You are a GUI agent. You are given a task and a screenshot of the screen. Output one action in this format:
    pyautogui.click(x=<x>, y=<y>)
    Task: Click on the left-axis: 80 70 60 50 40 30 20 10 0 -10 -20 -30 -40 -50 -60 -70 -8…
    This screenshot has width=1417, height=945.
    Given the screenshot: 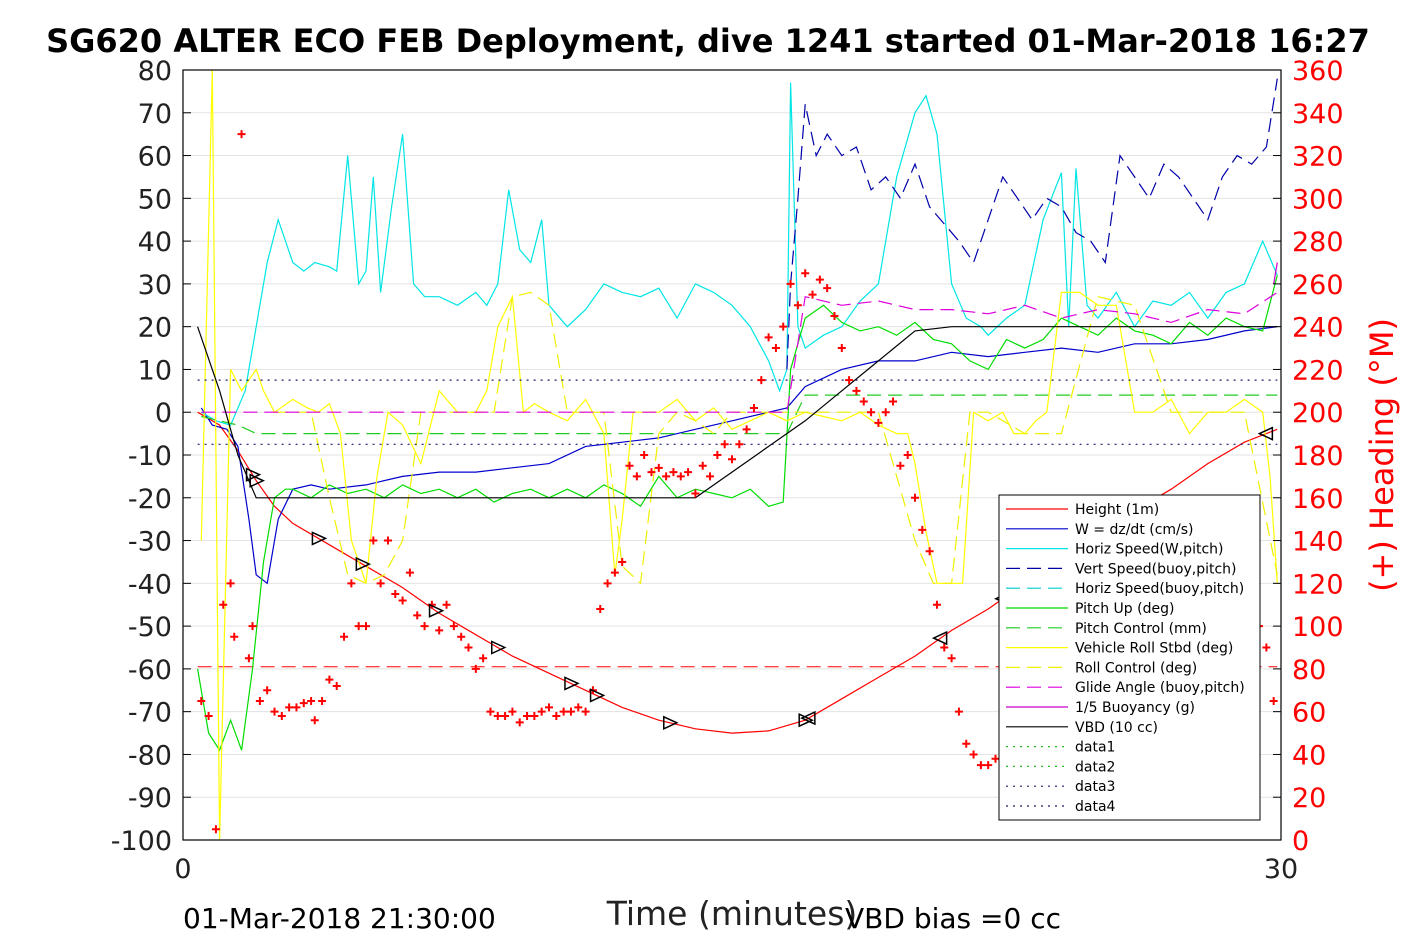 What is the action you would take?
    pyautogui.click(x=151, y=456)
    